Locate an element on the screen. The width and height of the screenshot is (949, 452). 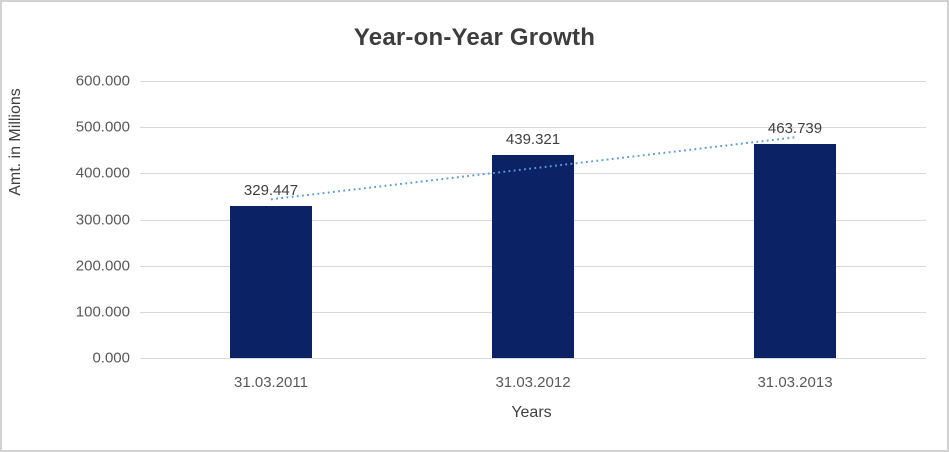
y-tick-label: 0.000 is located at coordinates (111, 358).